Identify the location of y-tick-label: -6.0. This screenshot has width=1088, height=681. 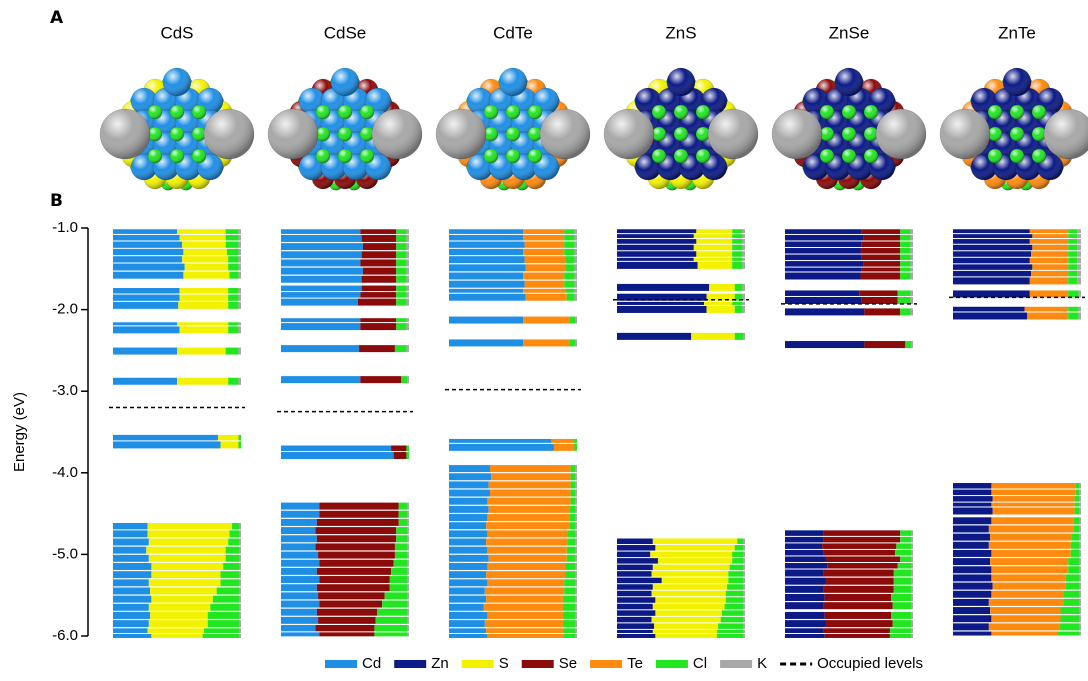
(65, 635).